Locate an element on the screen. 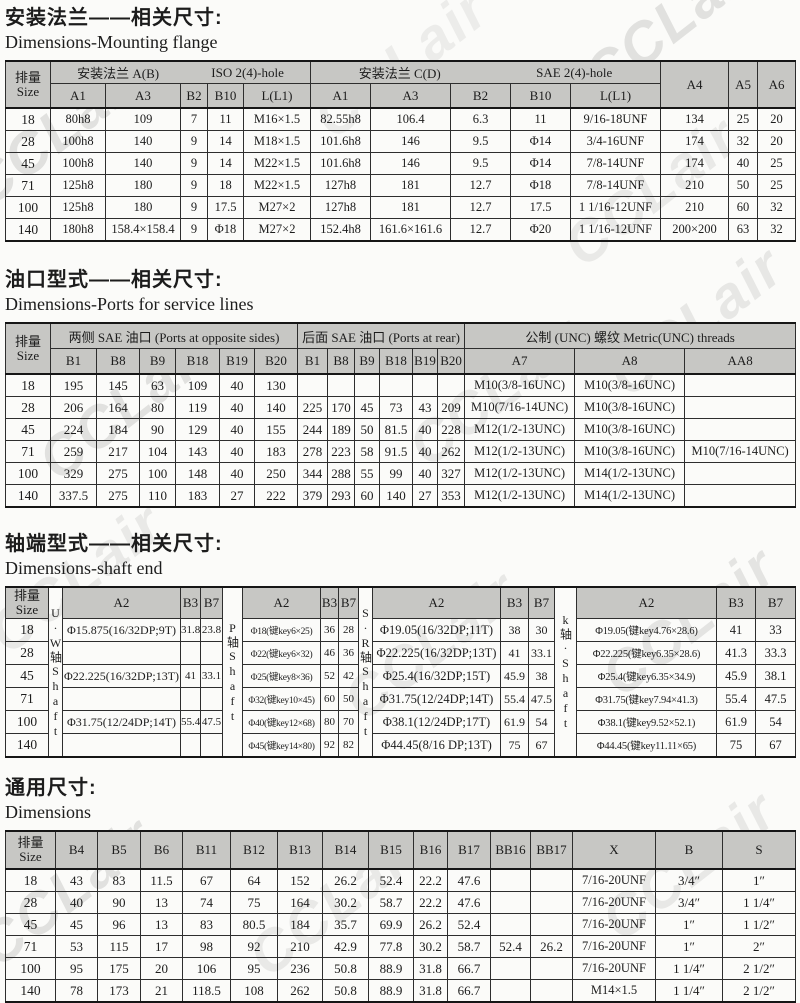 Image resolution: width=800 pixels, height=1003 pixels. table-cell: 54 is located at coordinates (775, 722).